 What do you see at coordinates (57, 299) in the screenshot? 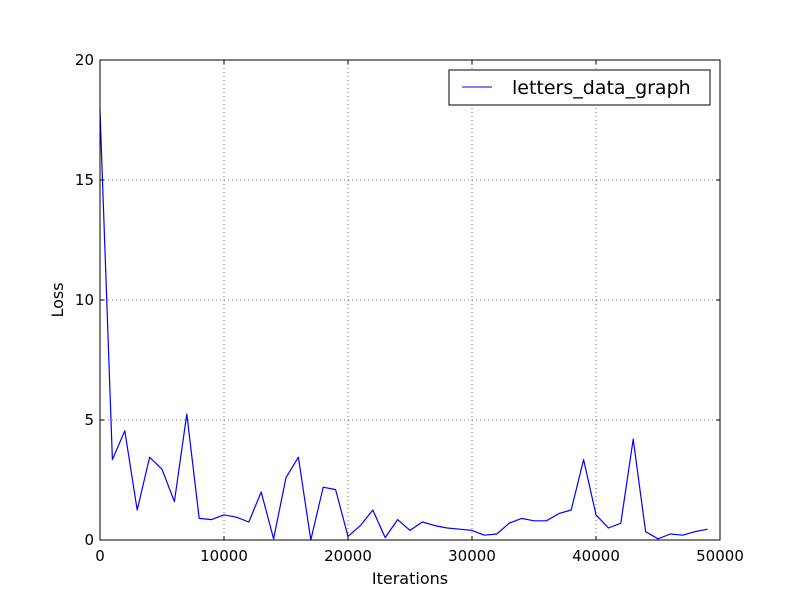
I see `y-axis-label: Loss` at bounding box center [57, 299].